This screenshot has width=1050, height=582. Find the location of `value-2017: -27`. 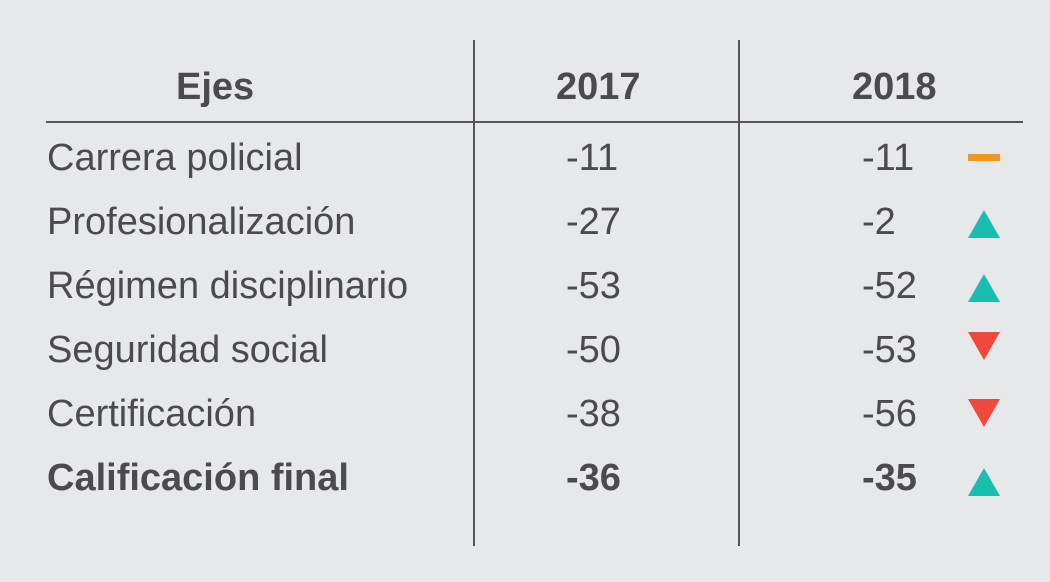

value-2017: -27 is located at coordinates (593, 222).